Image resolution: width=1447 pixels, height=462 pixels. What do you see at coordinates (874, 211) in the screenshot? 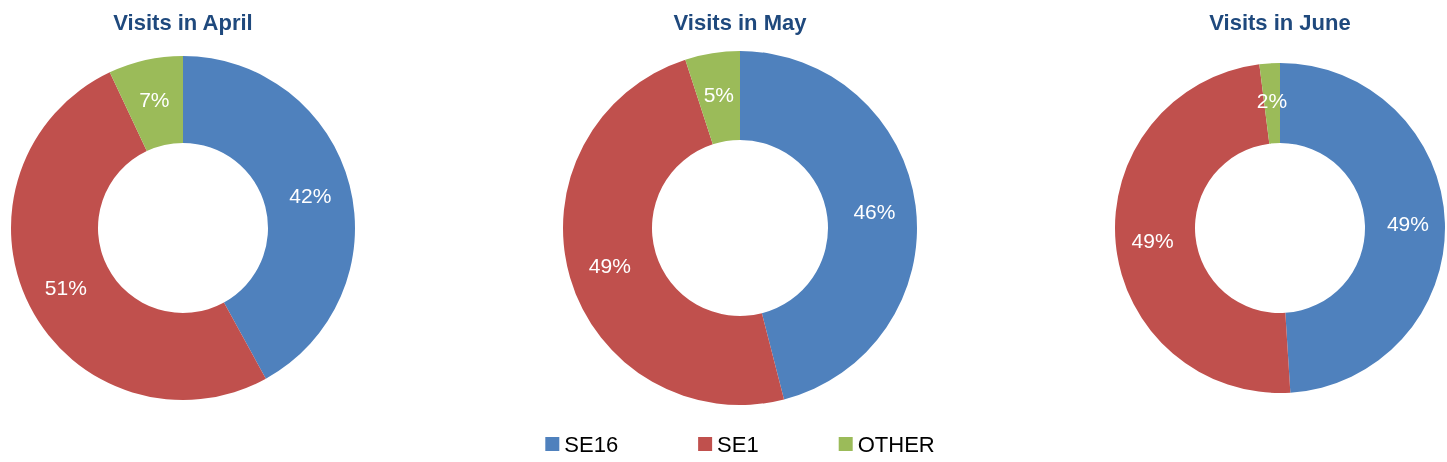
I see `data-label: 46%` at bounding box center [874, 211].